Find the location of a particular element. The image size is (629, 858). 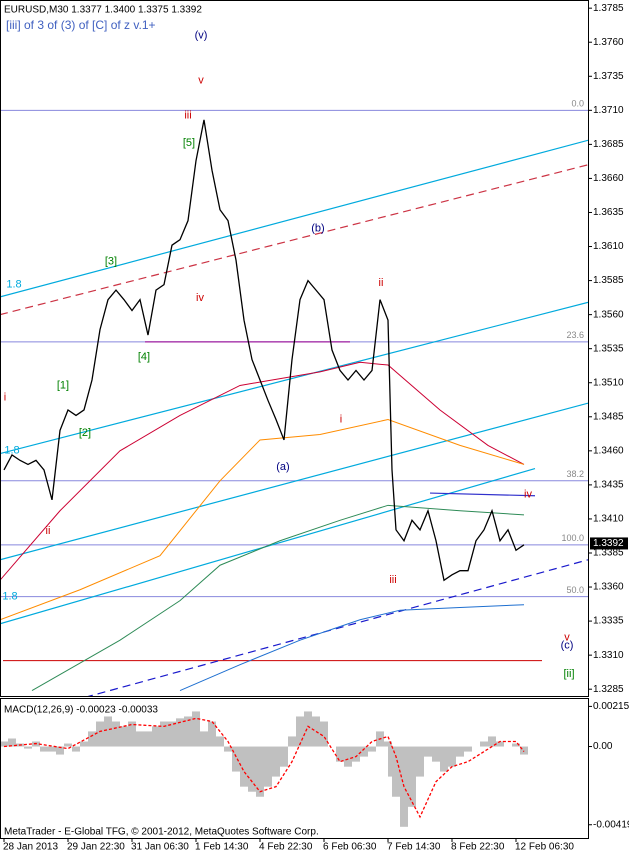

y-tick-label: 1.3435 is located at coordinates (608, 485).